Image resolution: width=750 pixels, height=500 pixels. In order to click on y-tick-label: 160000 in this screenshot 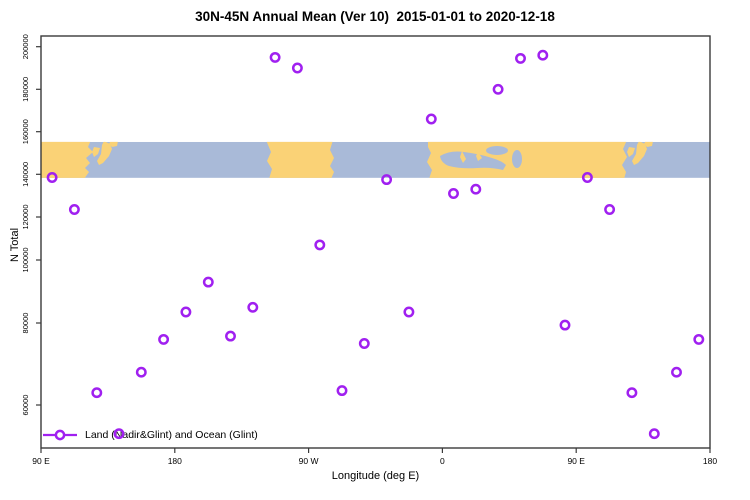, I will do `click(25, 131)`.